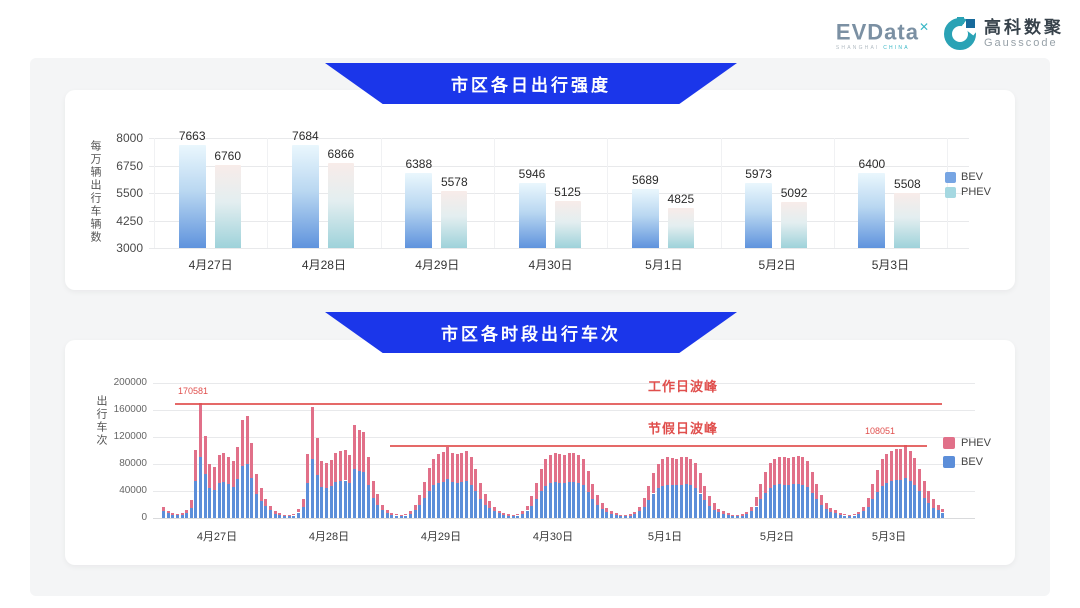  What do you see at coordinates (154, 193) in the screenshot?
I see `gridline-x` at bounding box center [154, 193].